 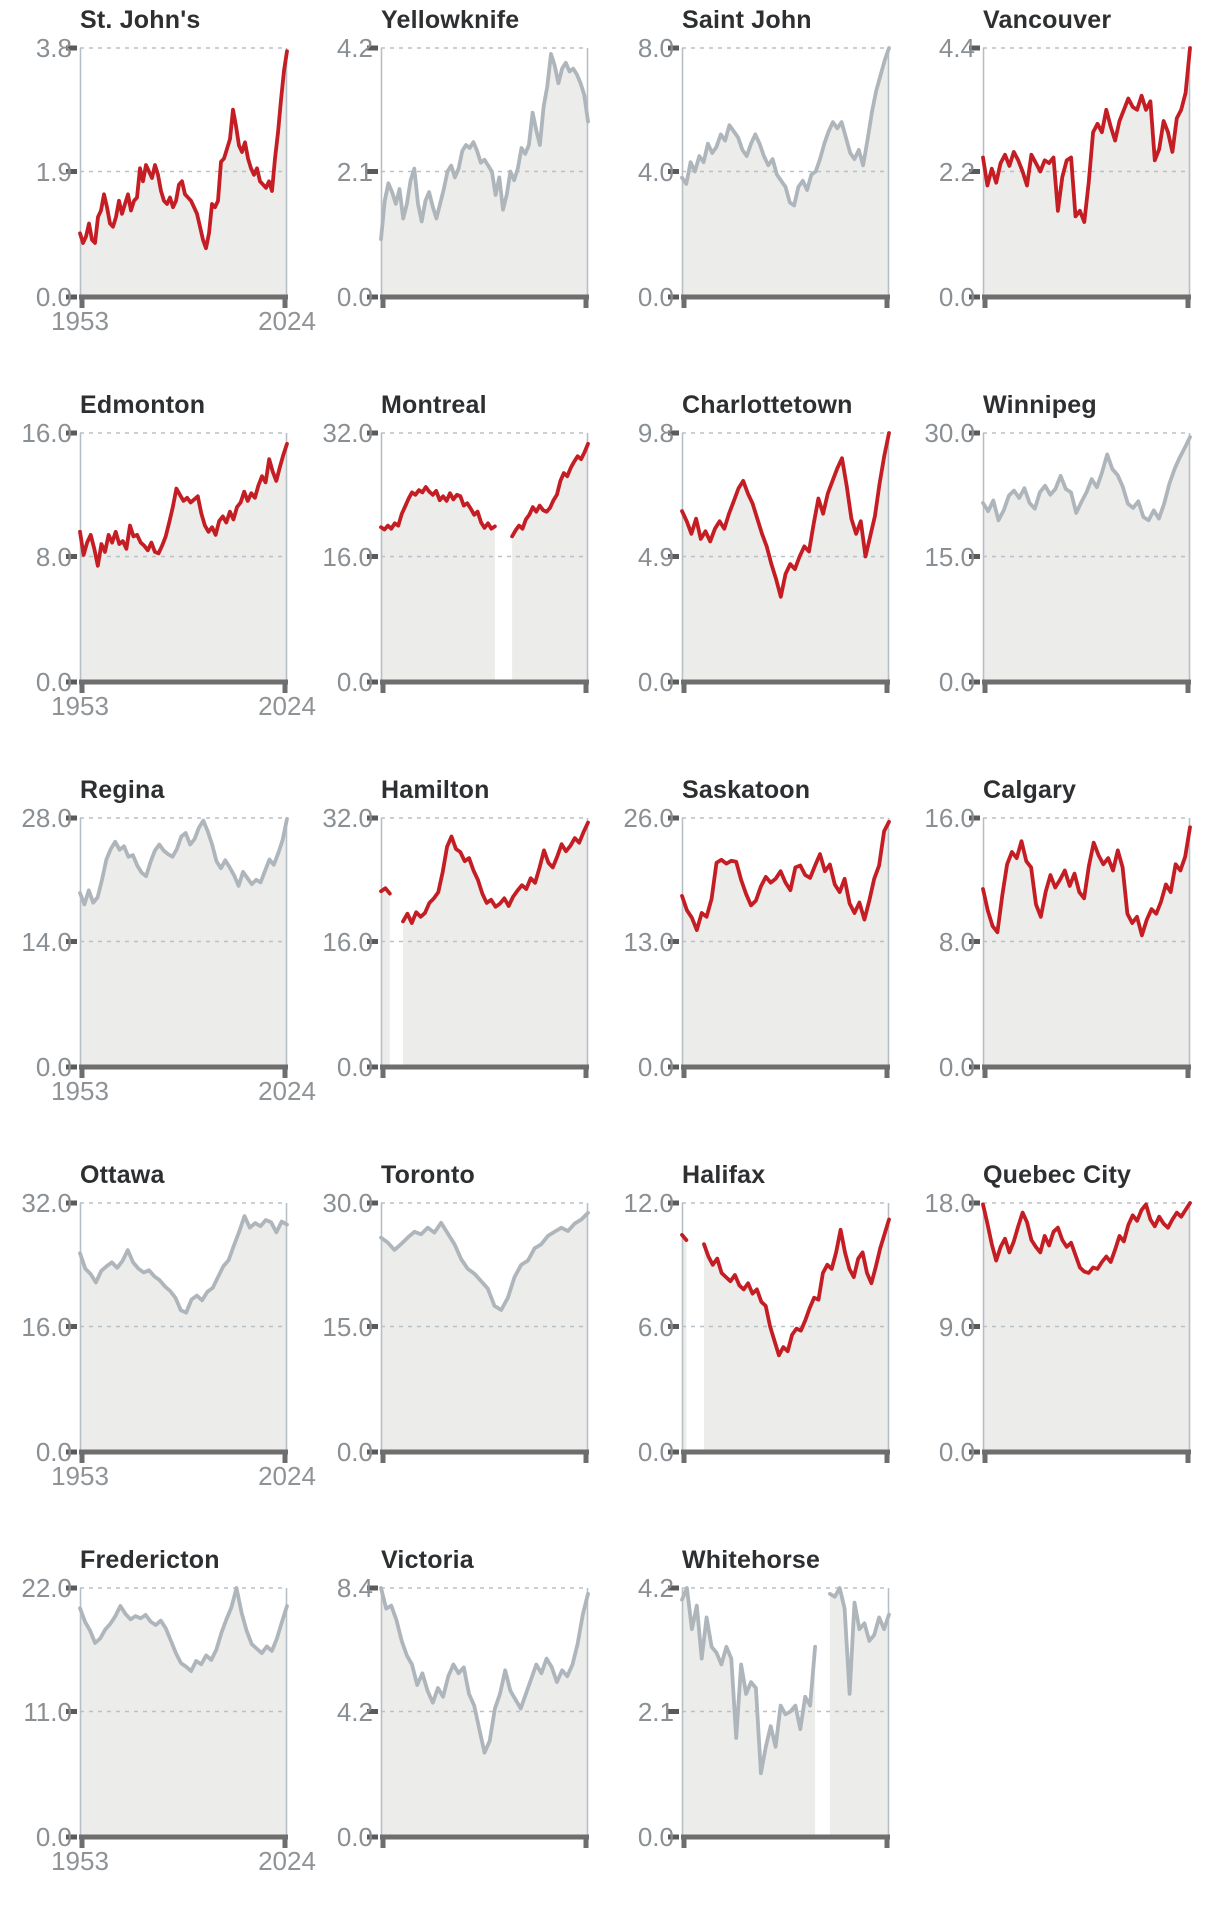 I want to click on chart-panel: Fredericton 22.0 11.0 0.0 1953 2024, so click(x=166, y=1730).